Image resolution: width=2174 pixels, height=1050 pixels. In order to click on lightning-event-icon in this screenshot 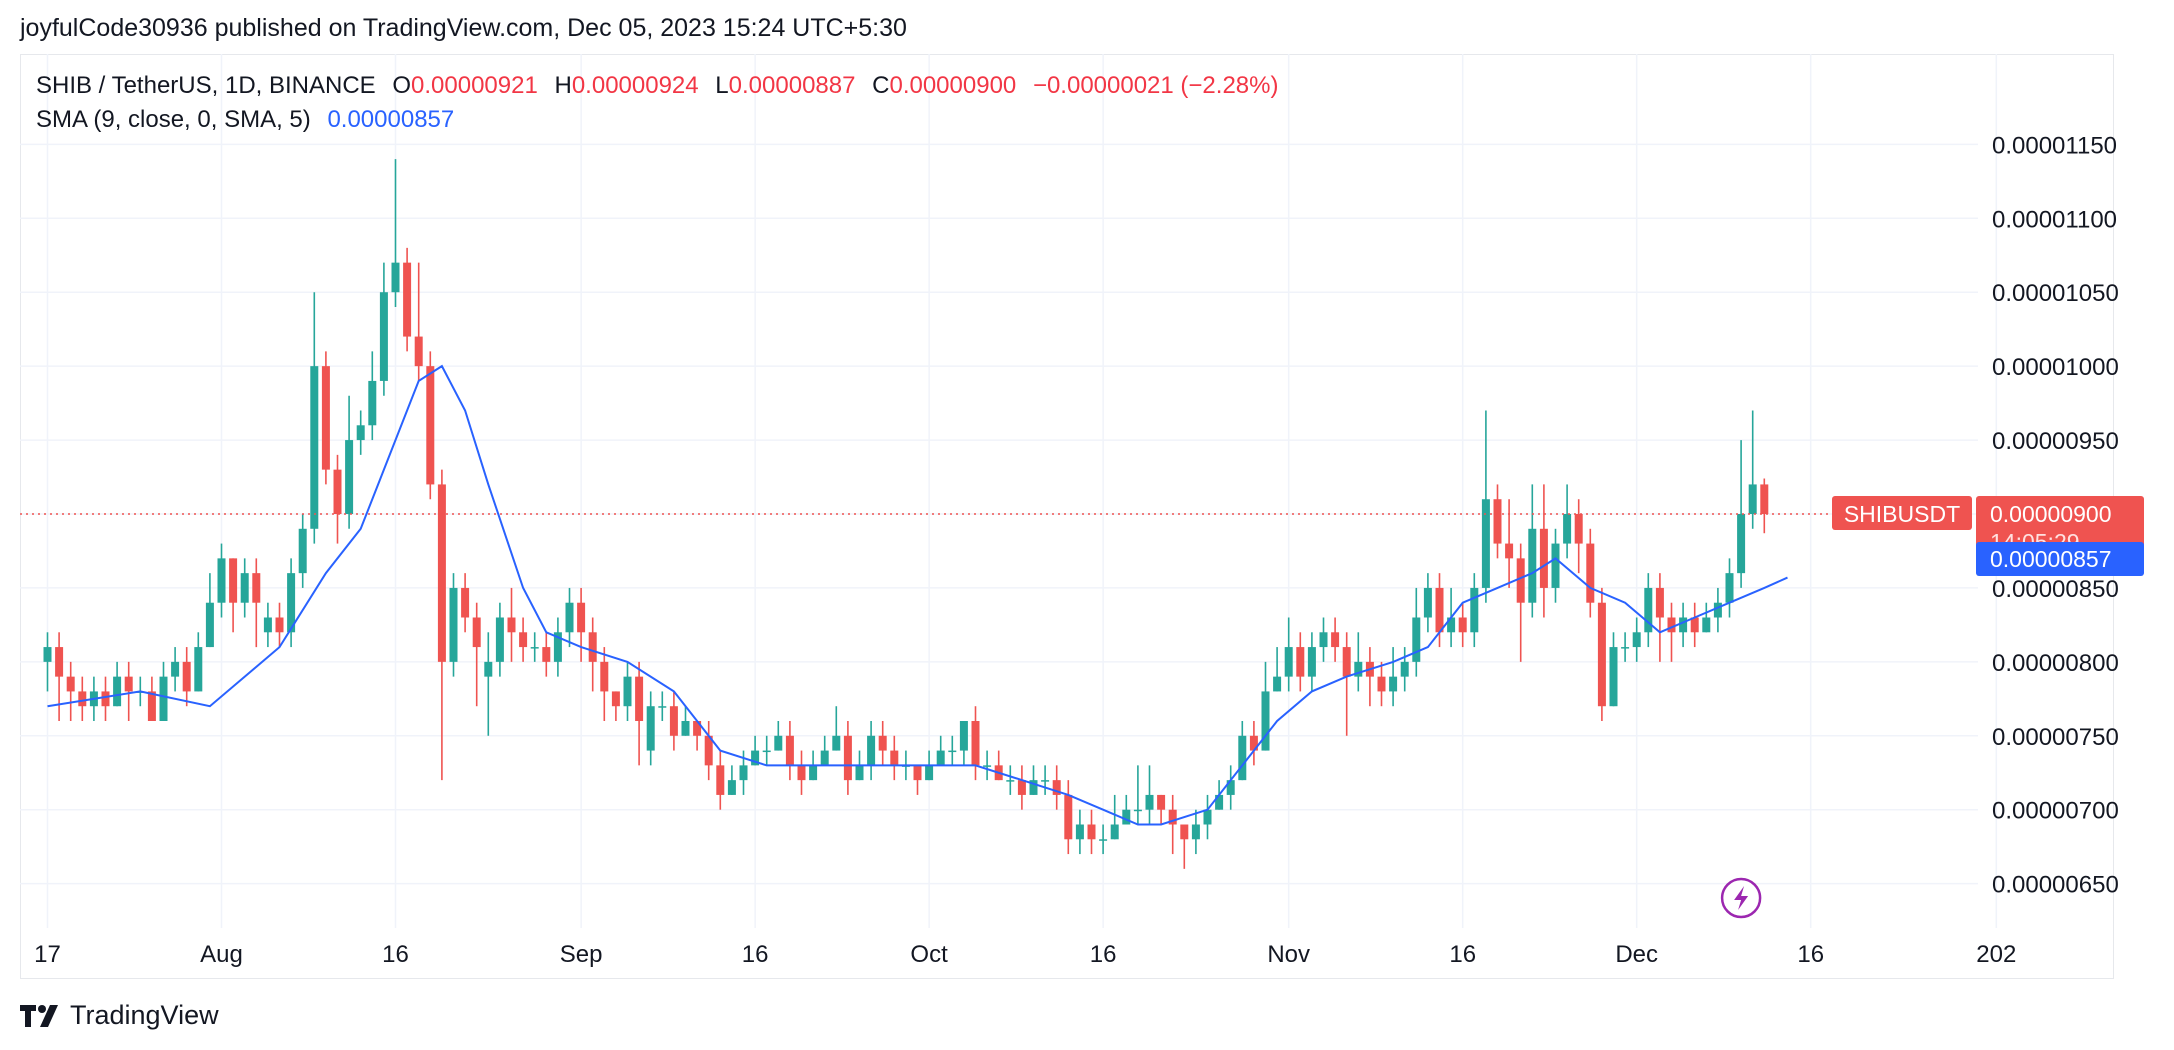, I will do `click(1741, 898)`.